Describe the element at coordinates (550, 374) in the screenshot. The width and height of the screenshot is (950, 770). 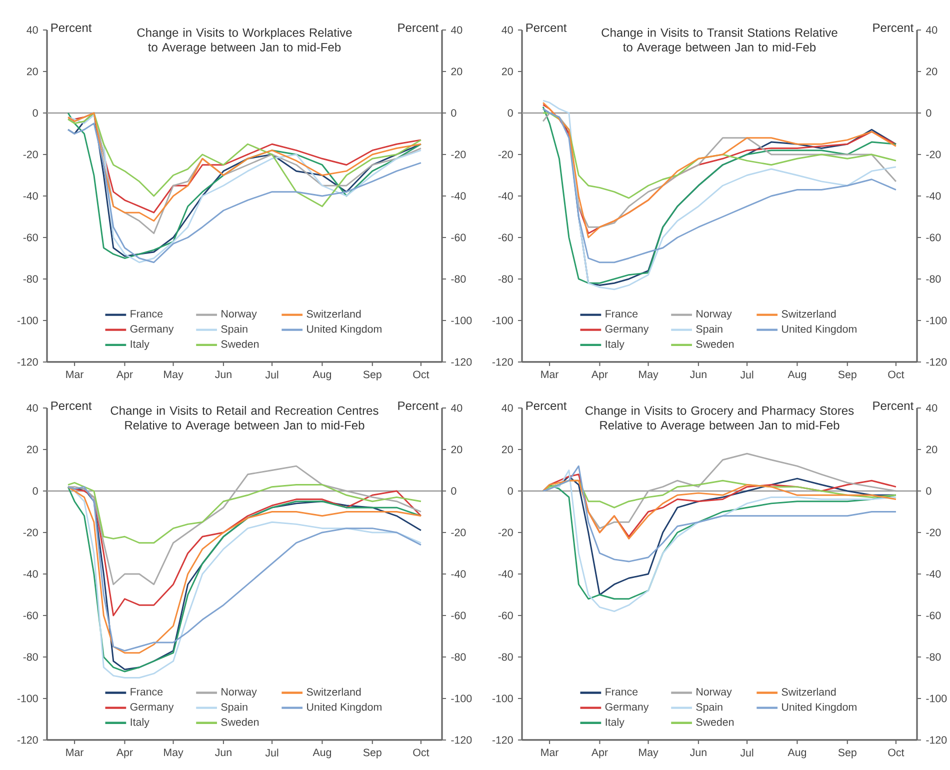
I see `x-tick-label: Mar` at that location.